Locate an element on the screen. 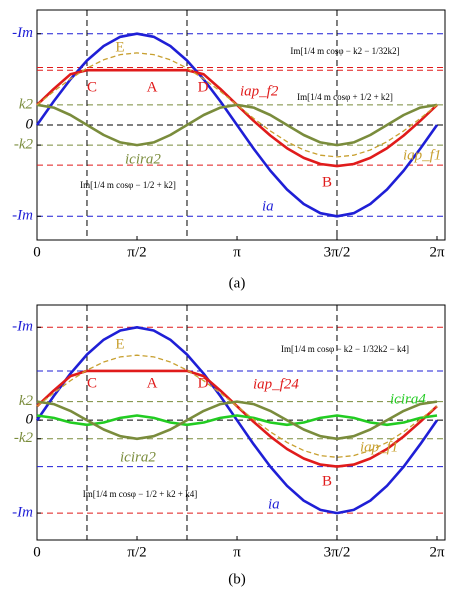 The image size is (474, 594). panel-caption: (a) is located at coordinates (237, 283).